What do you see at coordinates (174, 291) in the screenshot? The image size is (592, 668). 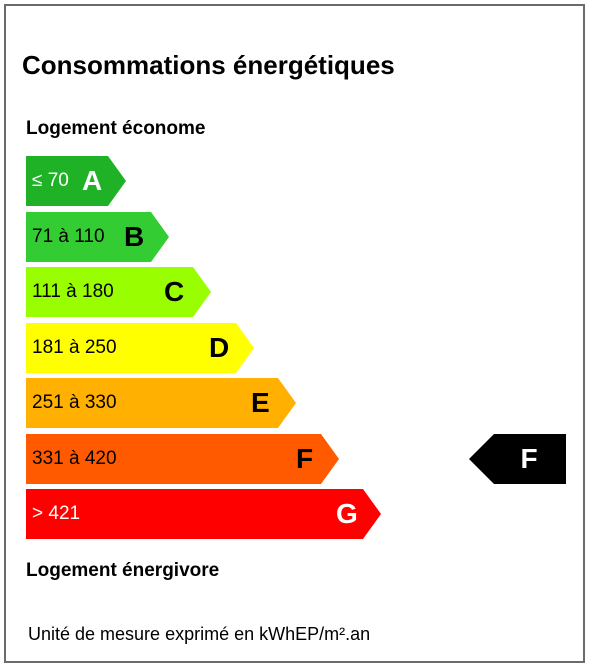 I see `energy-class-letter: C` at bounding box center [174, 291].